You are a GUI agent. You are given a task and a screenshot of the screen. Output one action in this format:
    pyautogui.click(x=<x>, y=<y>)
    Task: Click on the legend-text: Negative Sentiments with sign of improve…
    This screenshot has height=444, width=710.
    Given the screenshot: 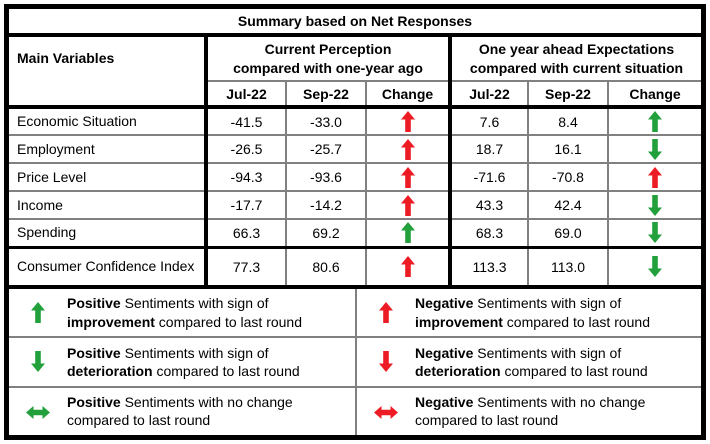 What is the action you would take?
    pyautogui.click(x=534, y=312)
    